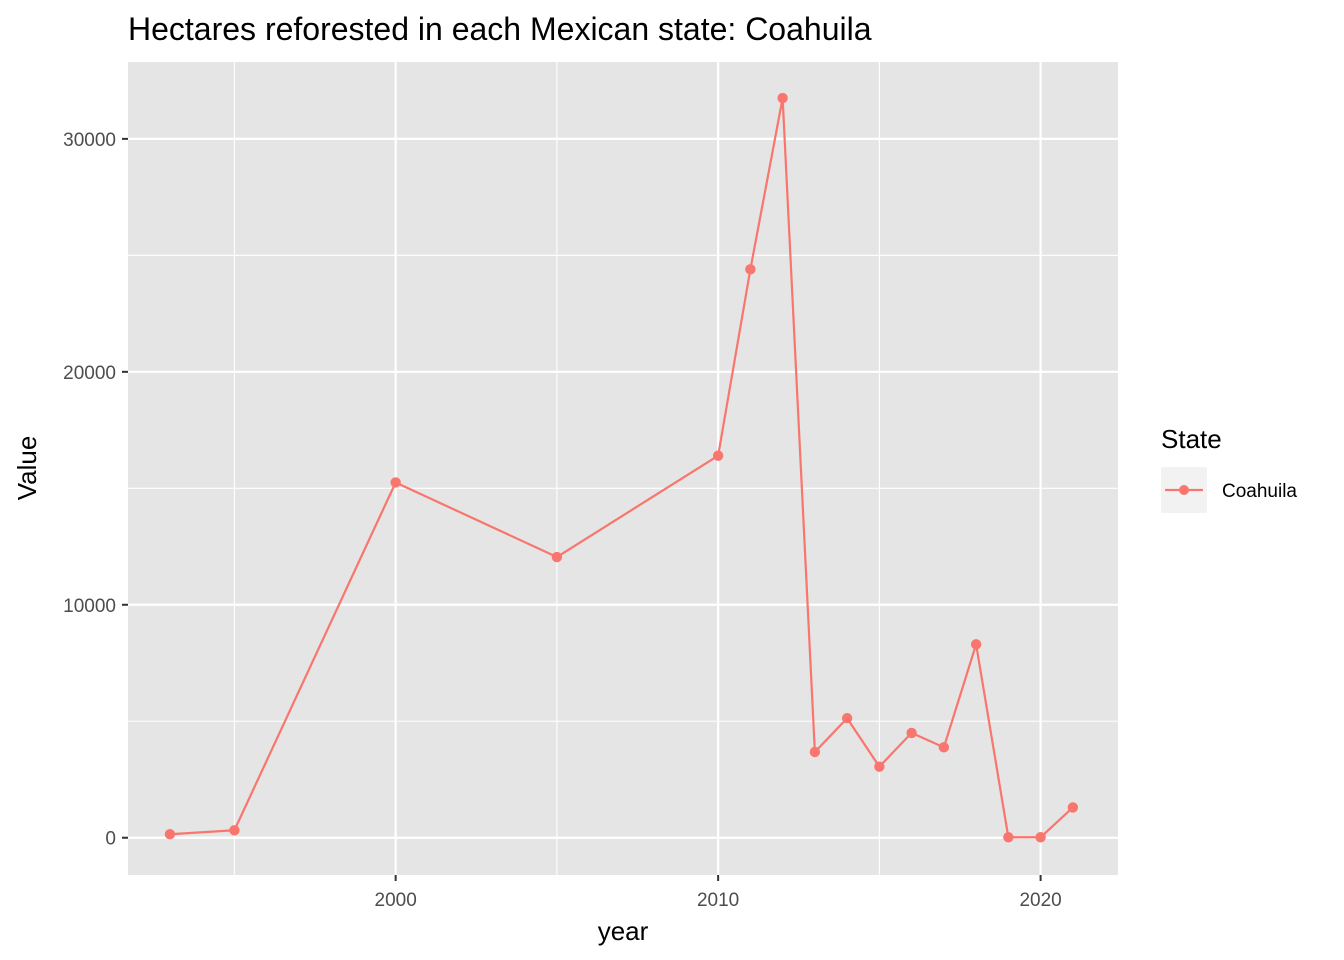  What do you see at coordinates (89, 373) in the screenshot?
I see `y-tick-label: 20000` at bounding box center [89, 373].